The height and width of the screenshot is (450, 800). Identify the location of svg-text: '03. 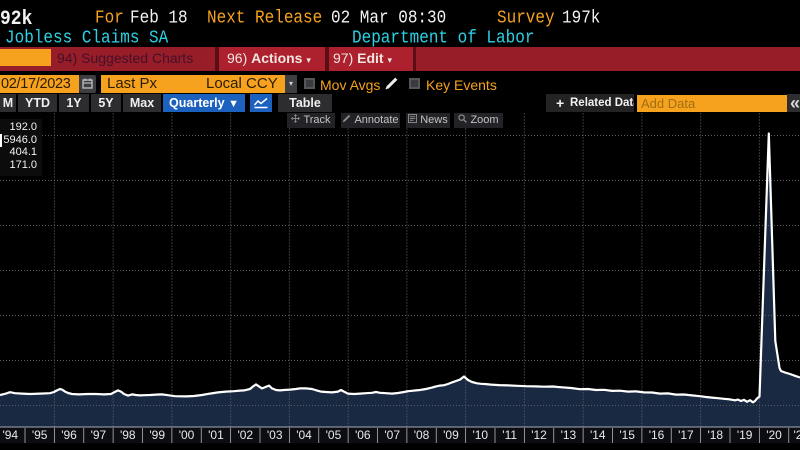
(275, 435).